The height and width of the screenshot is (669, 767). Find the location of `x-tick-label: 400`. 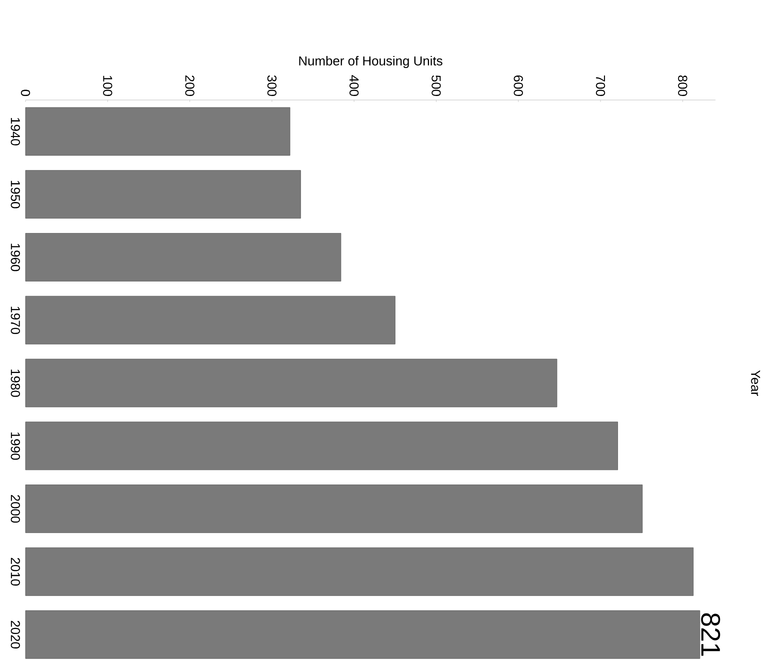

x-tick-label: 400 is located at coordinates (354, 85).